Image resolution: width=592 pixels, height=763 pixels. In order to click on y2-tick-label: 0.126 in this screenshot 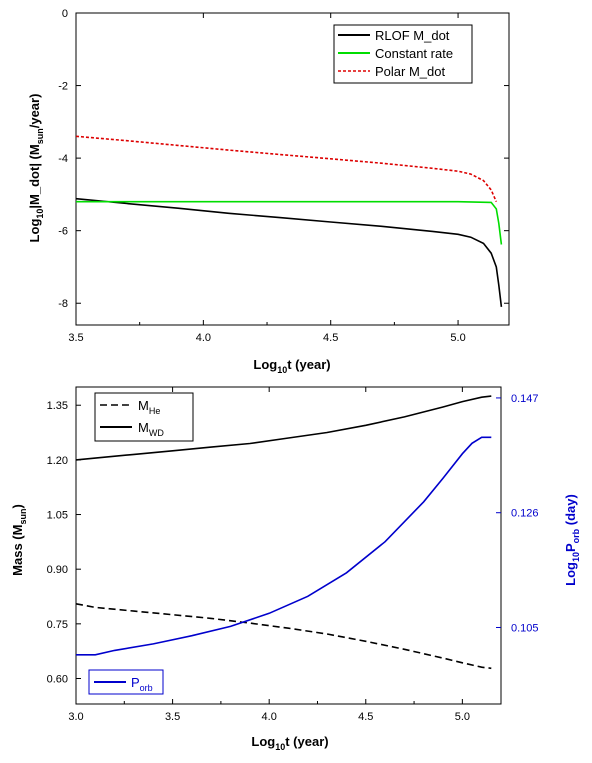, I will do `click(525, 514)`.